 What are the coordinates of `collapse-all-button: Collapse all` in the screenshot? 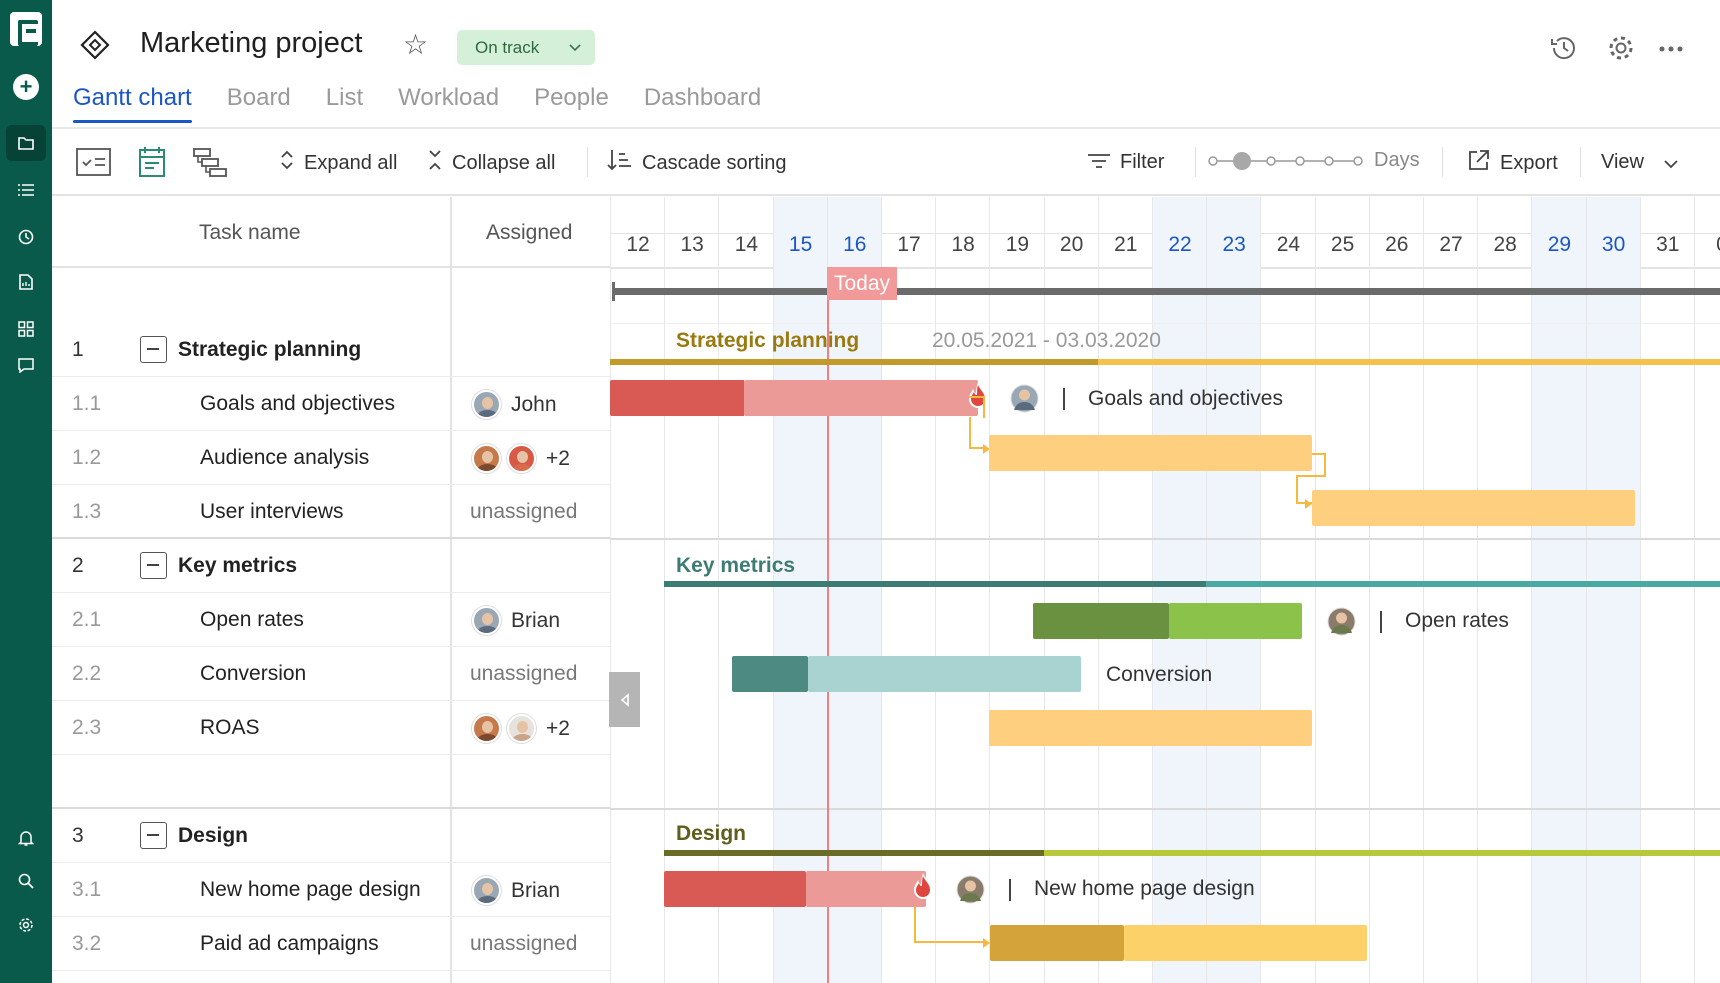 It's located at (491, 163).